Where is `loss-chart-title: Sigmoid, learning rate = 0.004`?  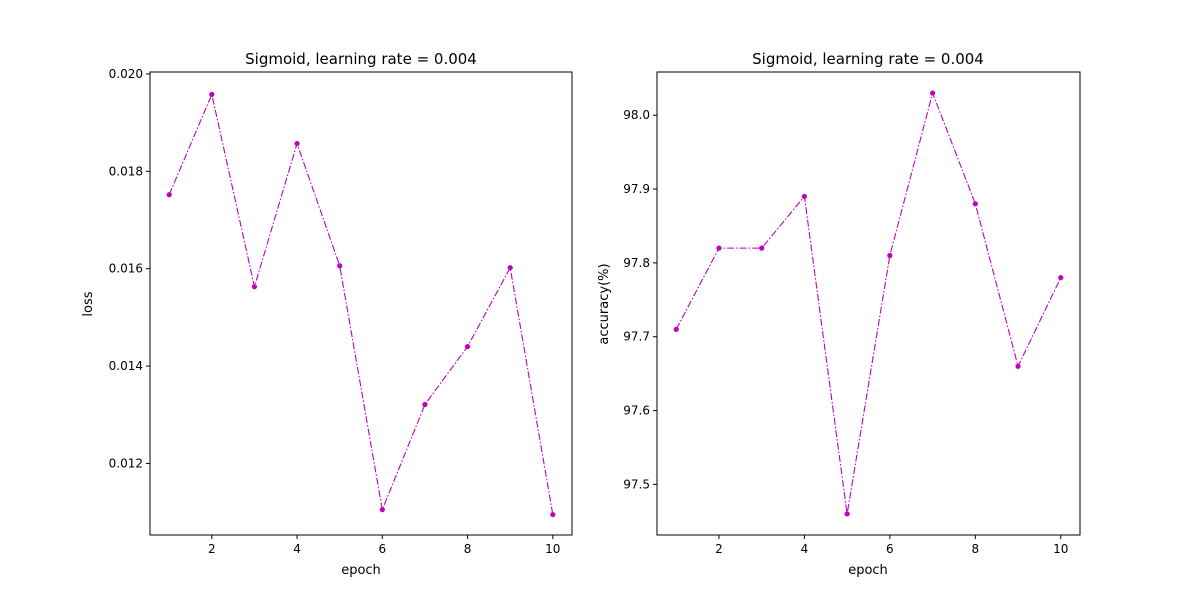 loss-chart-title: Sigmoid, learning rate = 0.004 is located at coordinates (361, 59).